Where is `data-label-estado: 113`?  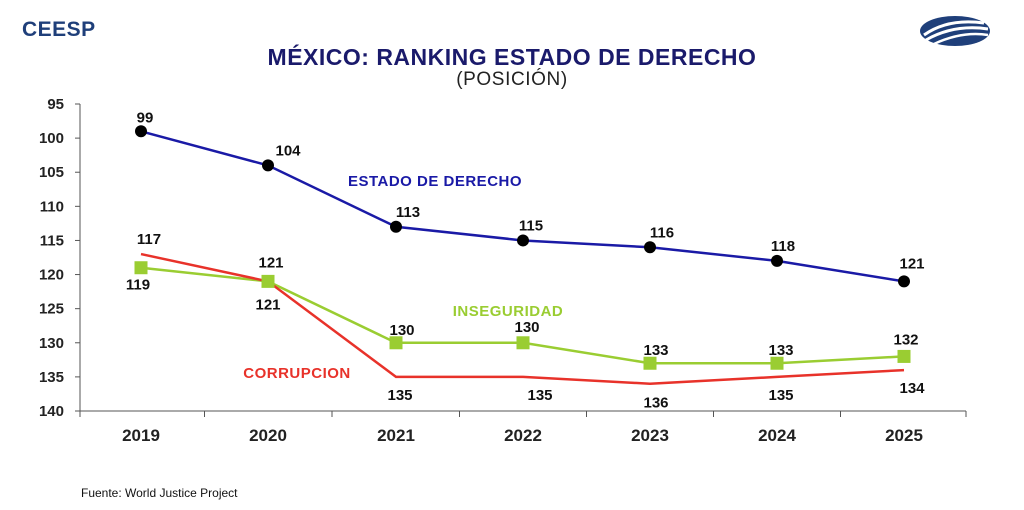
data-label-estado: 113 is located at coordinates (408, 212).